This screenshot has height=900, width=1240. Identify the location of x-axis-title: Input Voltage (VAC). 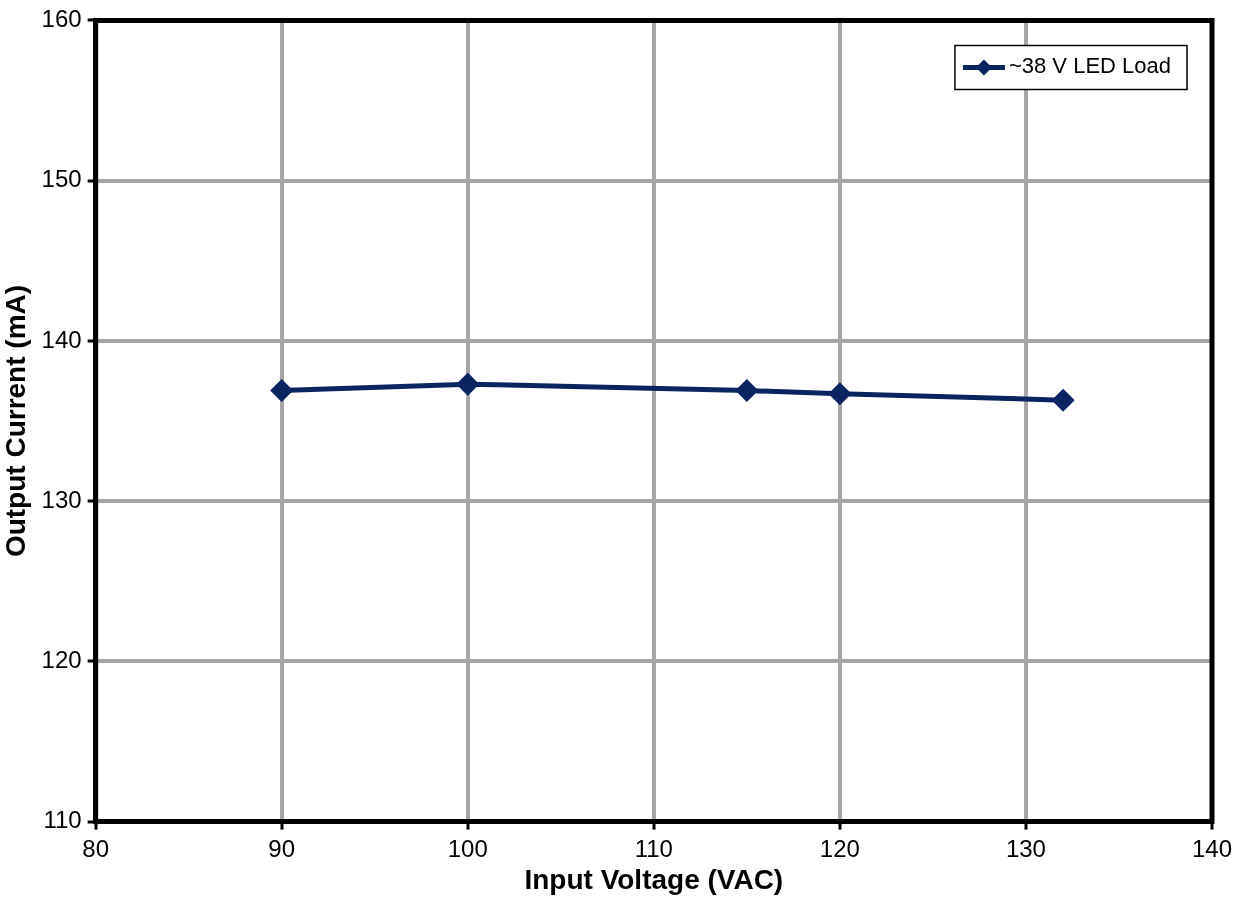
(654, 879).